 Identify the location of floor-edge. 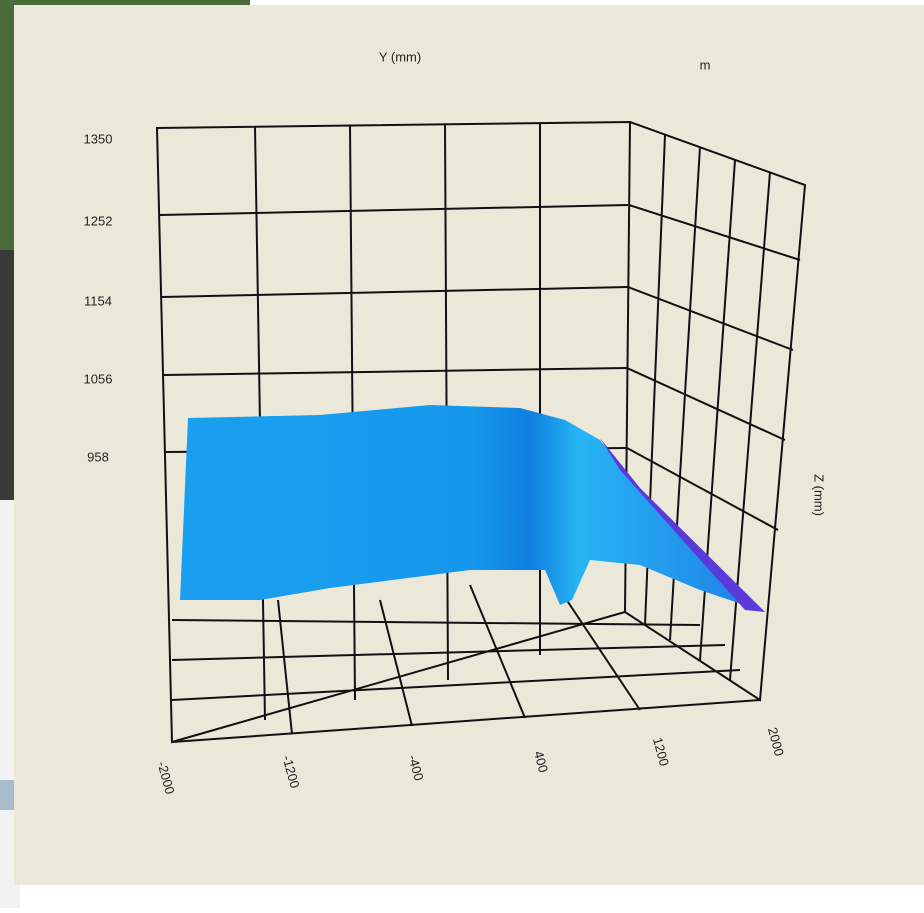
(466, 721).